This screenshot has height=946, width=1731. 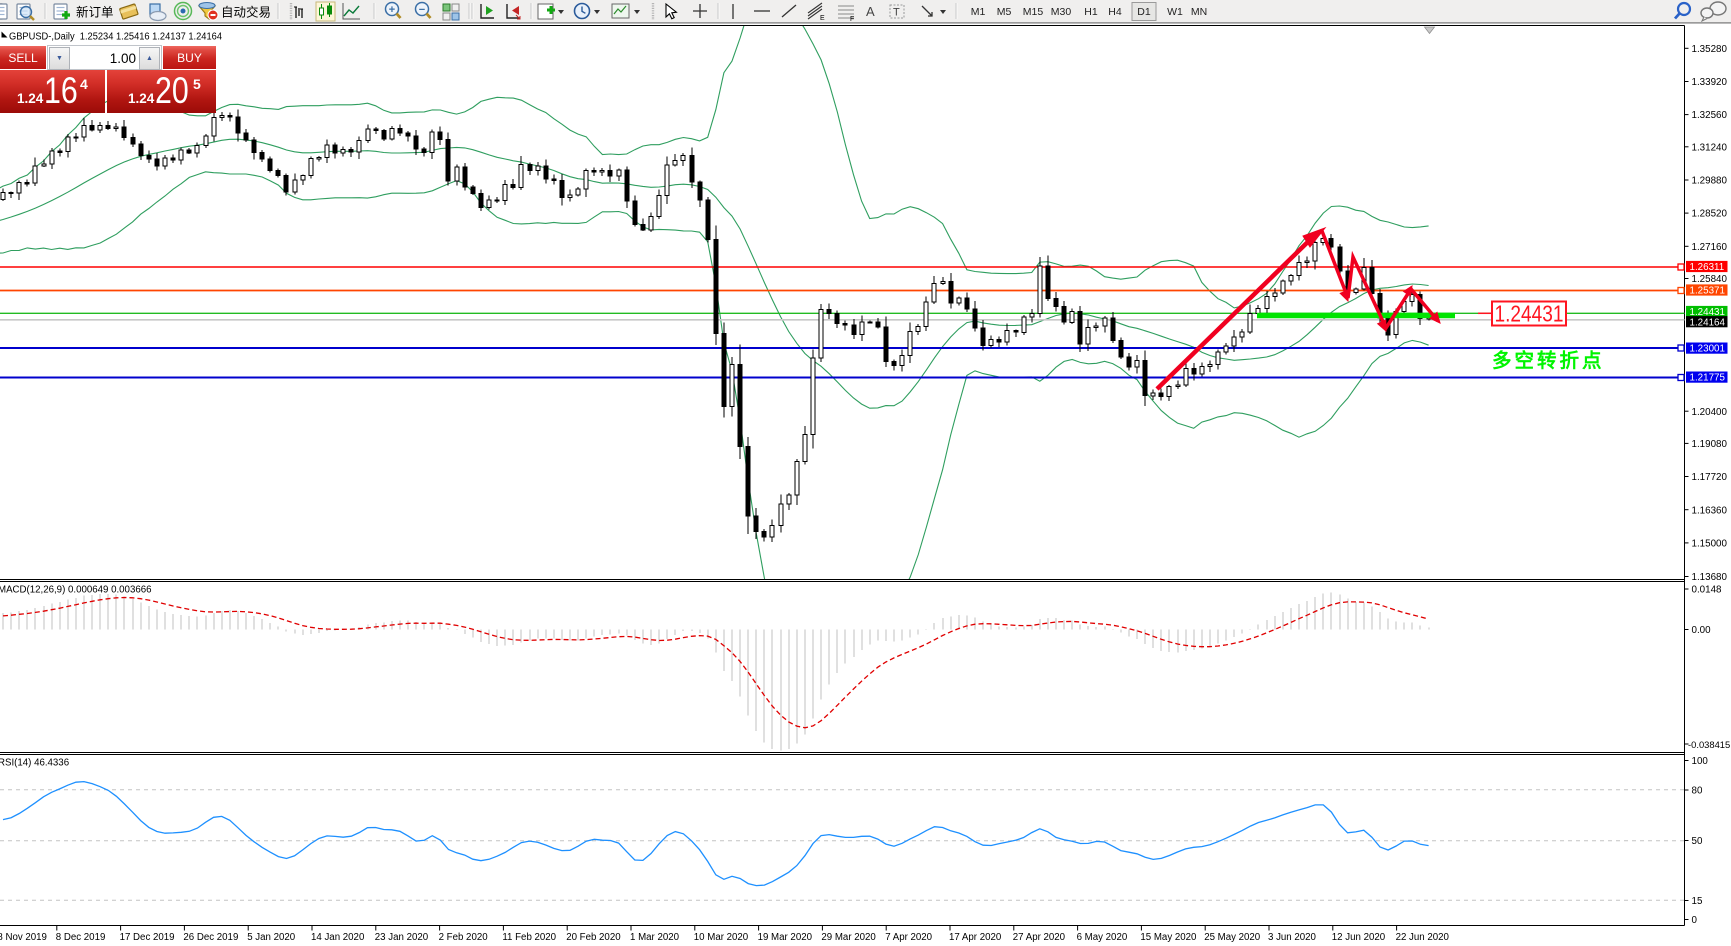 I want to click on svg-text: M30, so click(x=1061, y=12).